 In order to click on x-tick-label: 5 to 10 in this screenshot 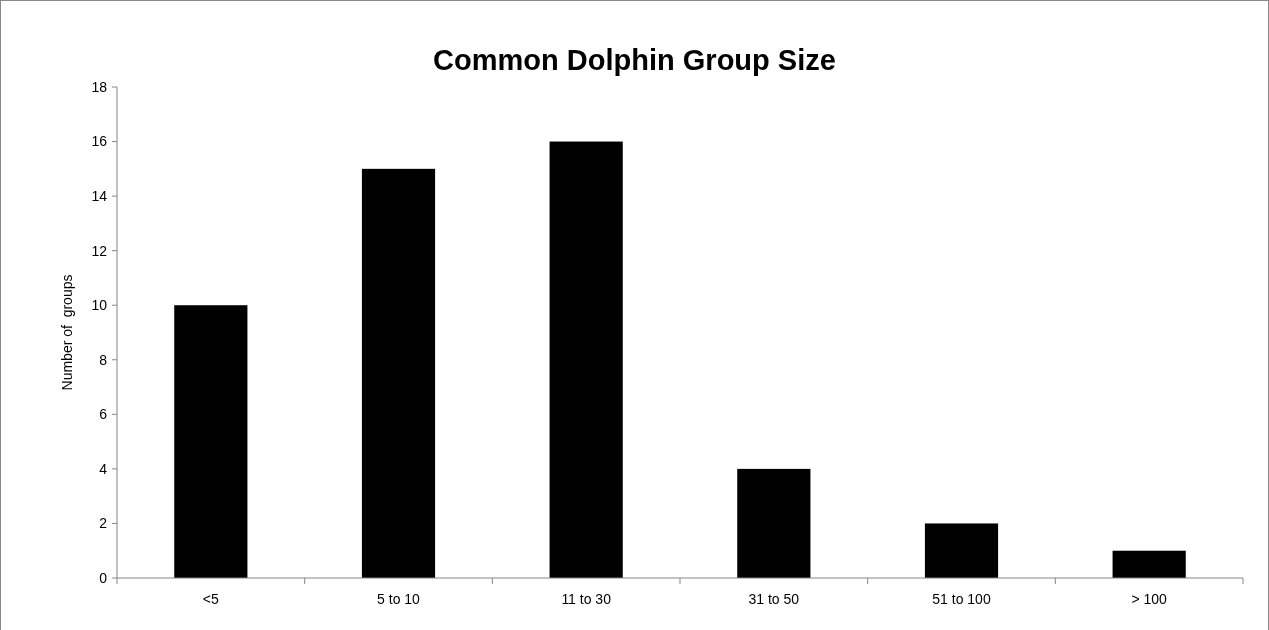, I will do `click(399, 599)`.